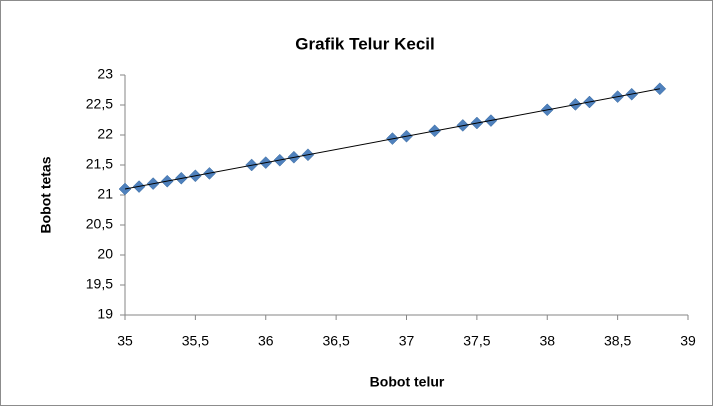 This screenshot has height=407, width=714. What do you see at coordinates (105, 254) in the screenshot?
I see `y-tick-label: 20` at bounding box center [105, 254].